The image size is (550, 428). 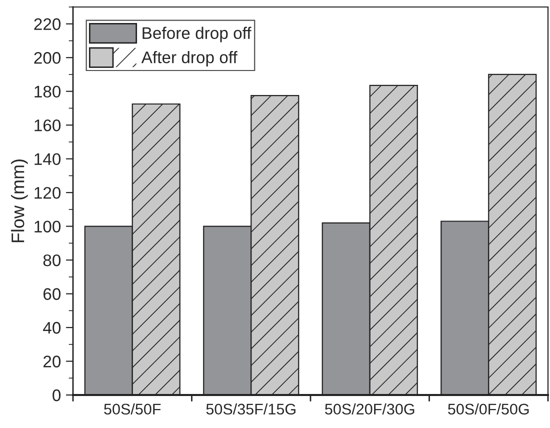 I want to click on y-tick-label: 60, so click(x=52, y=294).